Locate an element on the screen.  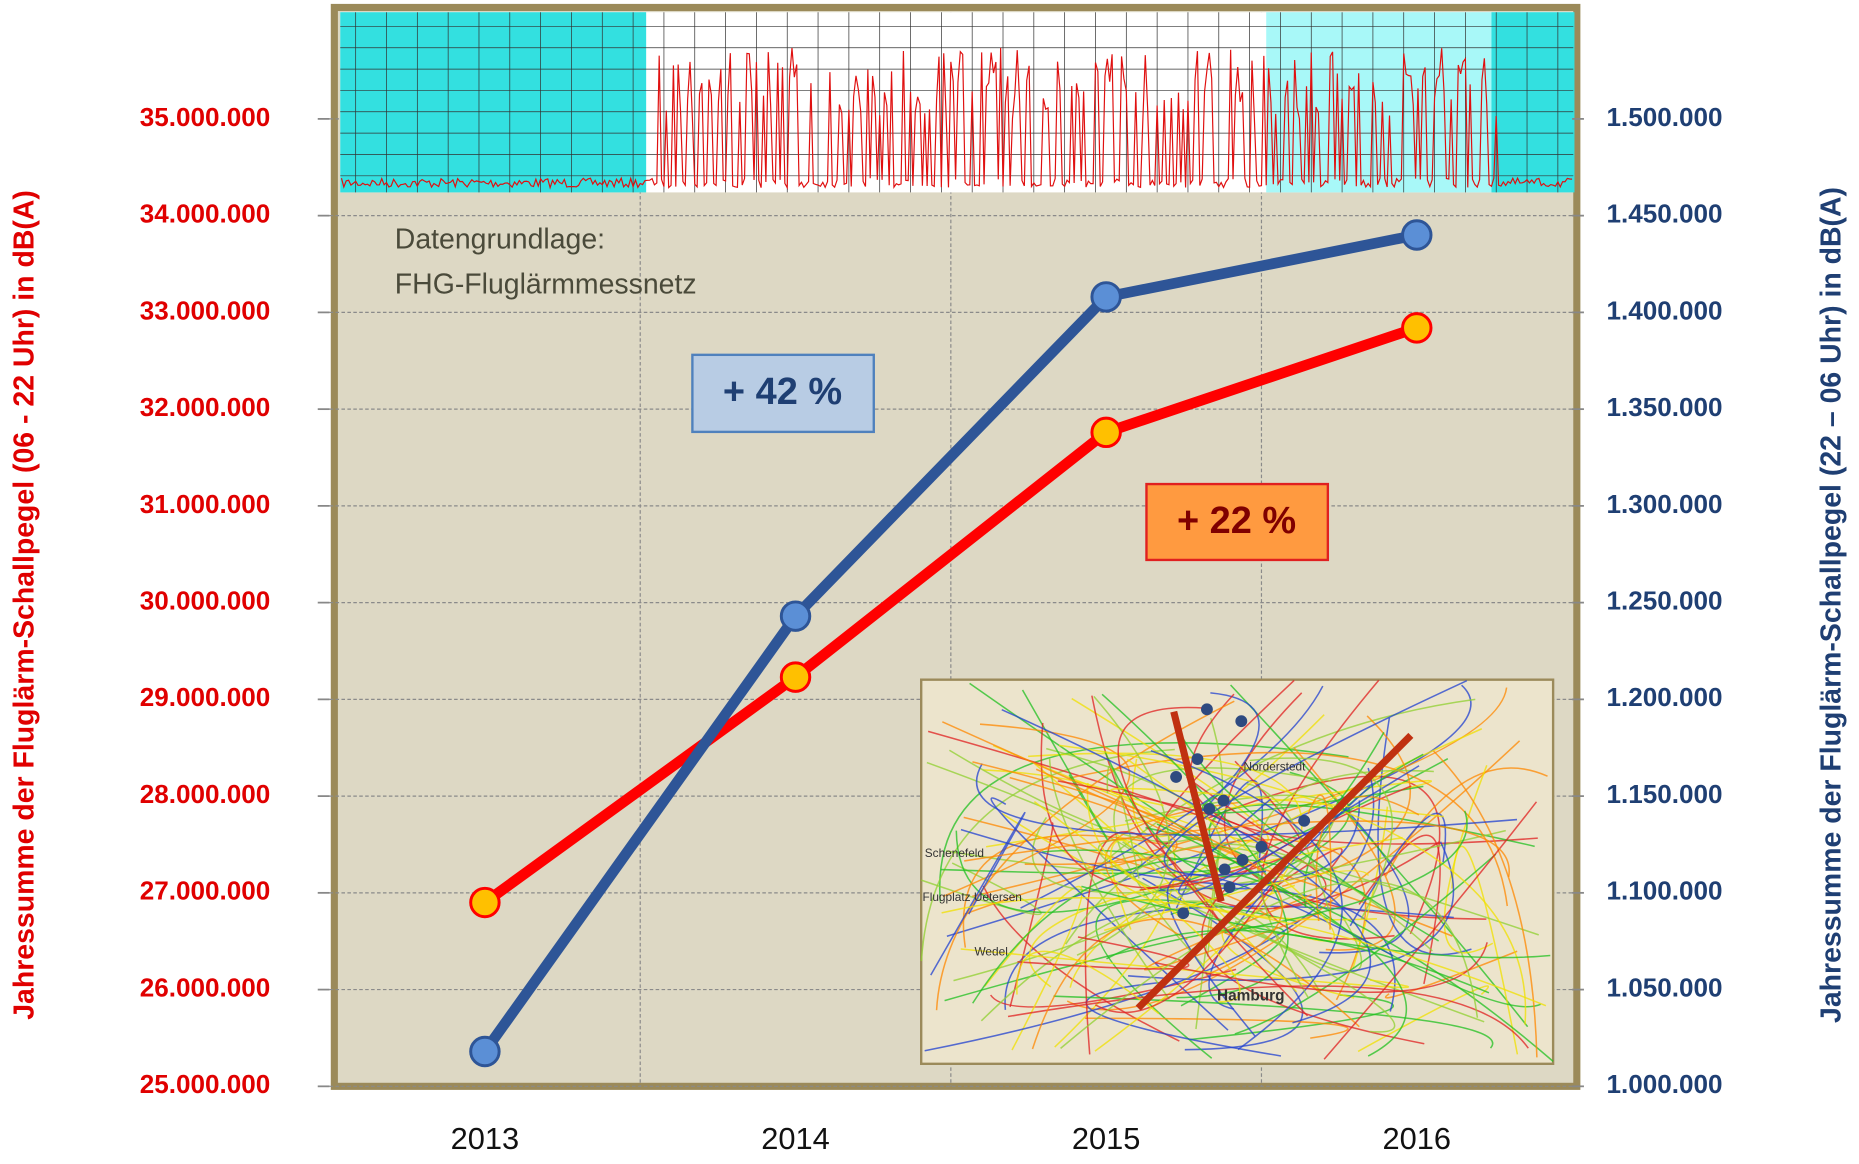
y-tick-label: 28.000.000 is located at coordinates (205, 794).